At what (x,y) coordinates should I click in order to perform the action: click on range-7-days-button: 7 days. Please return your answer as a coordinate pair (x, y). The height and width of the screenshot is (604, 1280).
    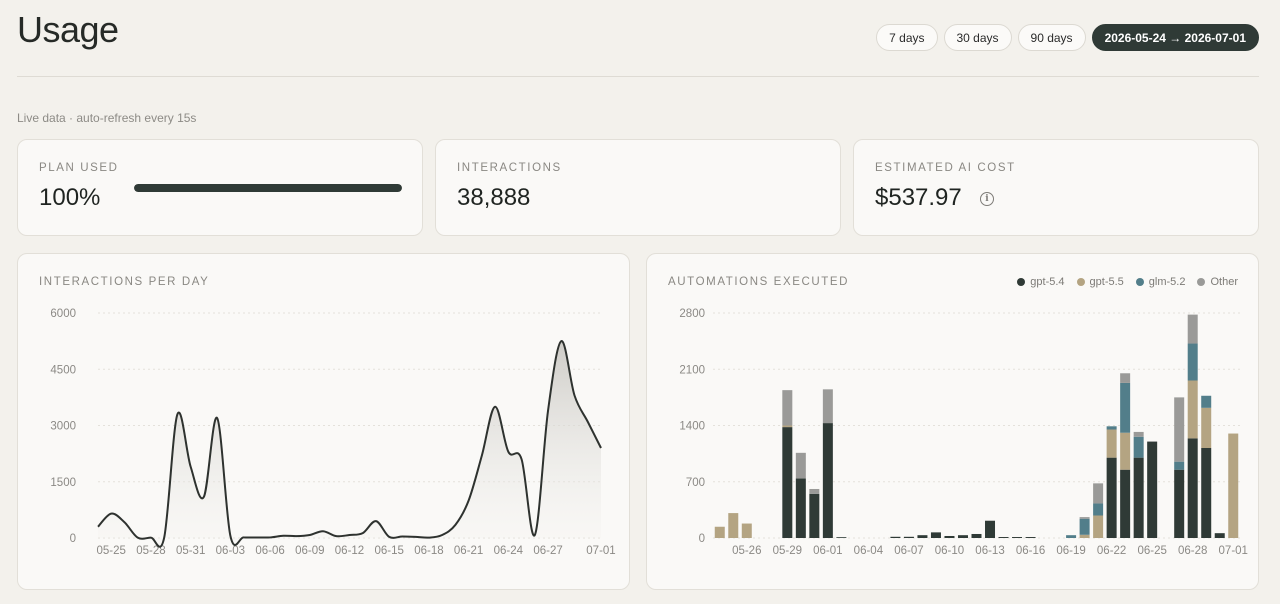
    Looking at the image, I should click on (907, 37).